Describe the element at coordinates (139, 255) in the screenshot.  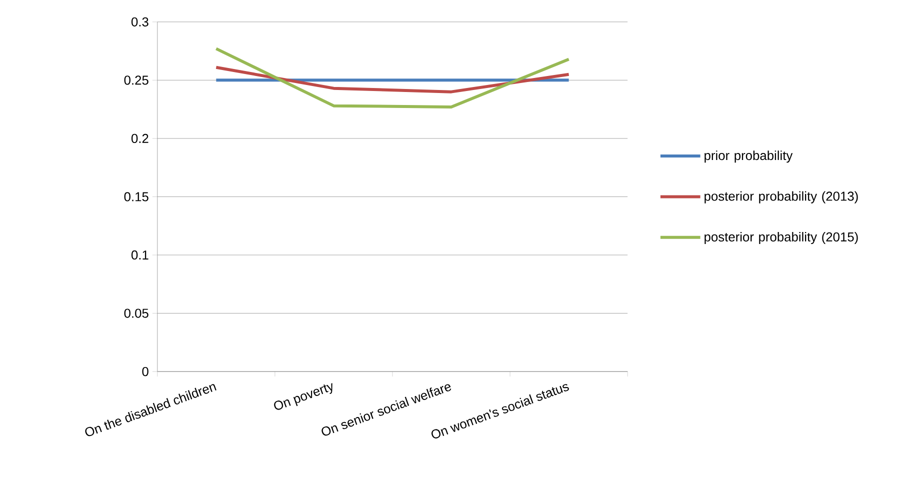
I see `y-tick-label: 0.1` at that location.